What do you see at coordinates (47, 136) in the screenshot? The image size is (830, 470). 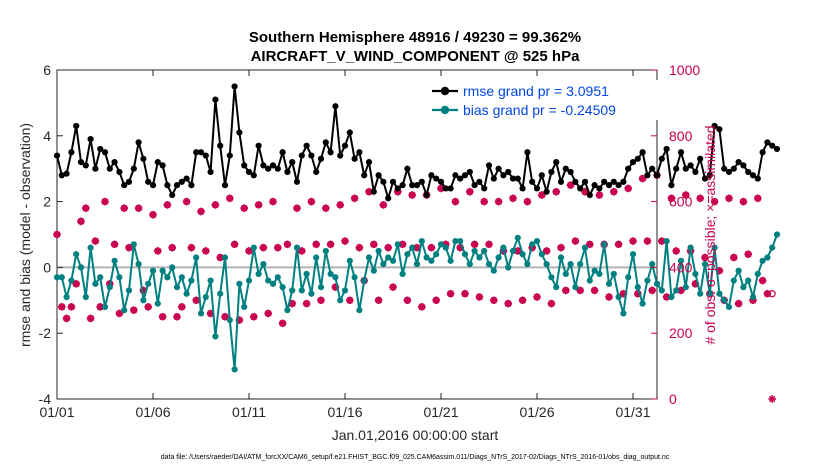 I see `y-tick-label: 4` at bounding box center [47, 136].